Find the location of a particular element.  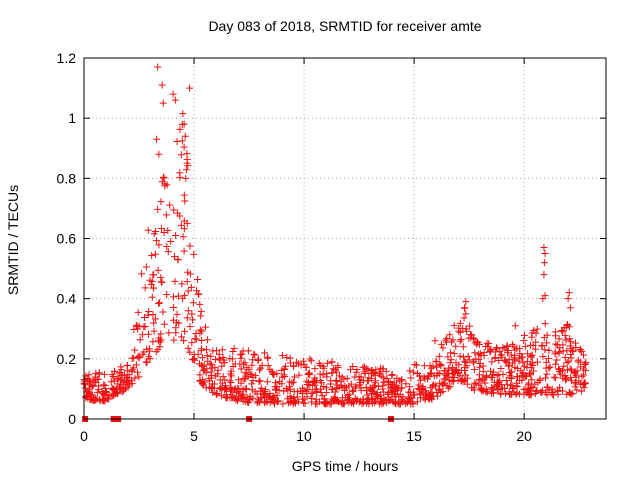

y-tick-label: 0.6 is located at coordinates (67, 239).